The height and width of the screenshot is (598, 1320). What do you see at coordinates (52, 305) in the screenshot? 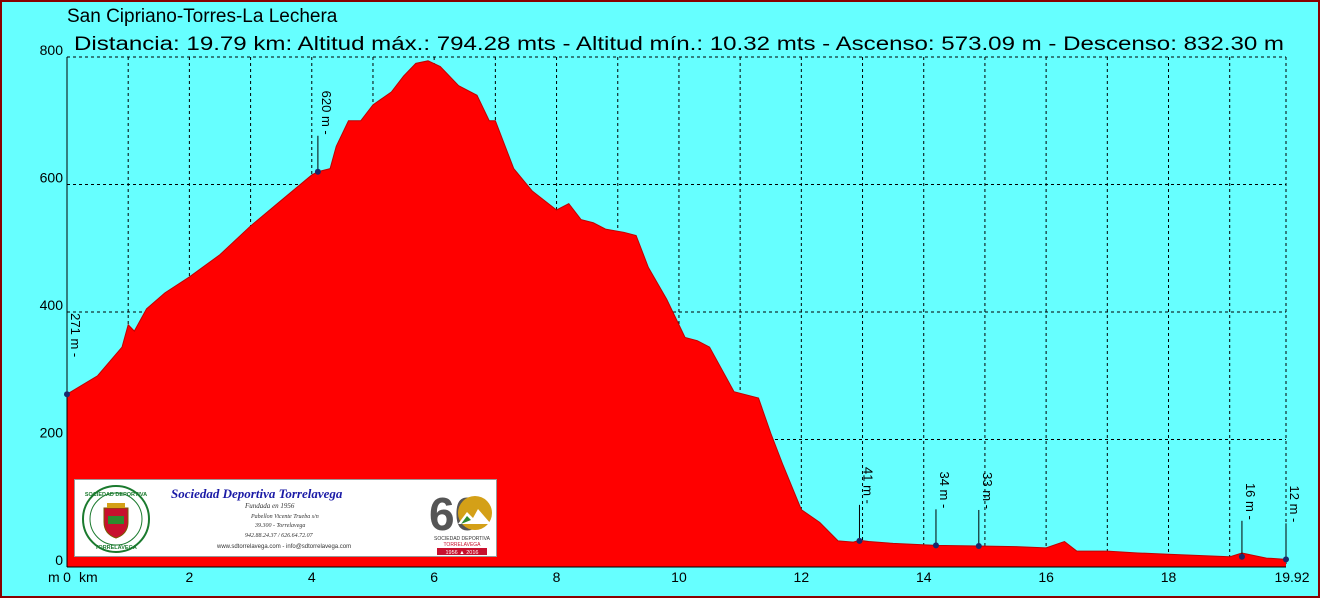
I see `y-tick-label: 400` at bounding box center [52, 305].